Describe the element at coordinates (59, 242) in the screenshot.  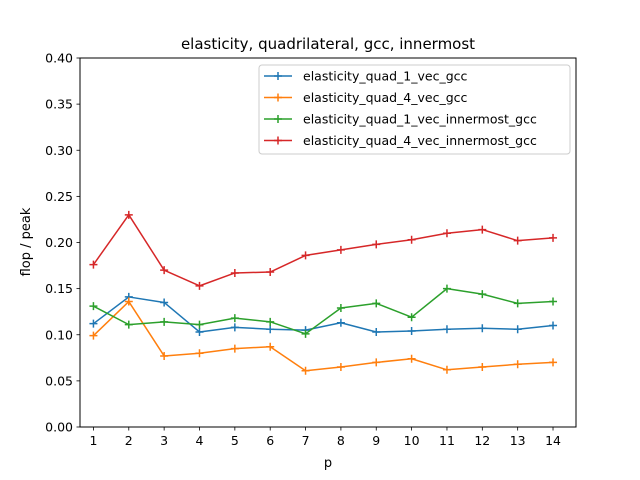
I see `y-tick-label: 0.20` at that location.